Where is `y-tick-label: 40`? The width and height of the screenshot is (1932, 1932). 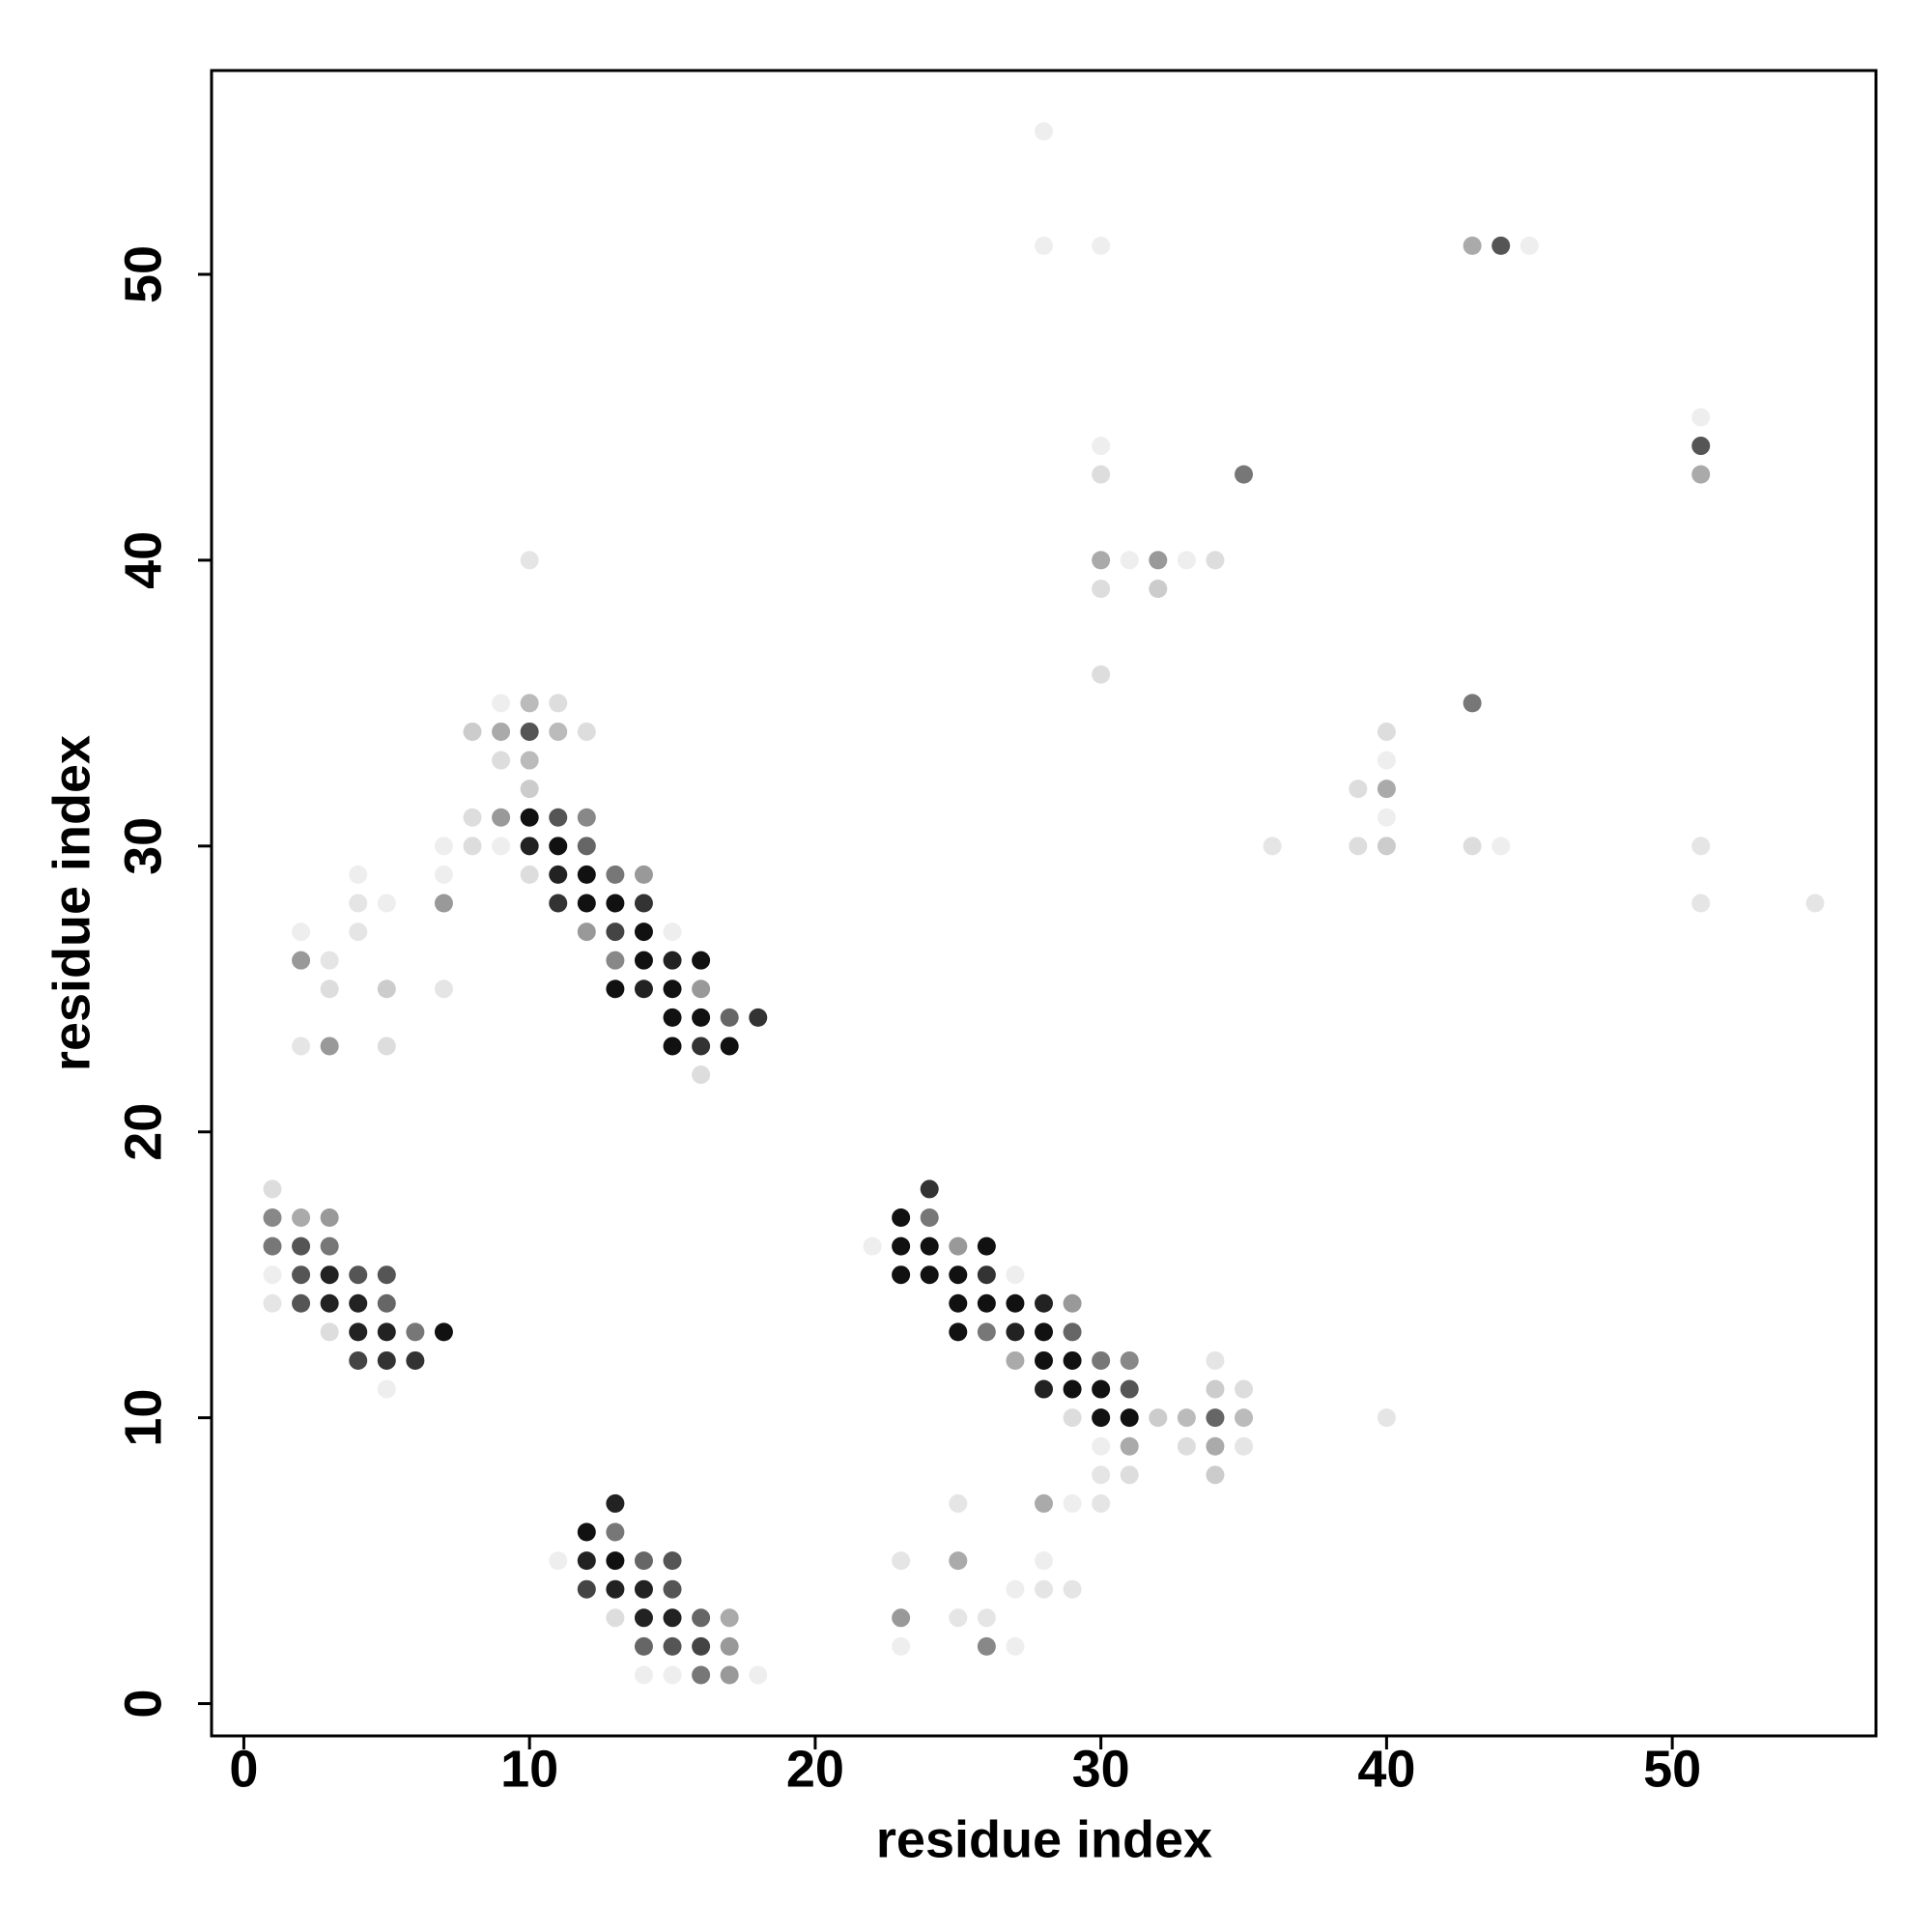 y-tick-label: 40 is located at coordinates (143, 560).